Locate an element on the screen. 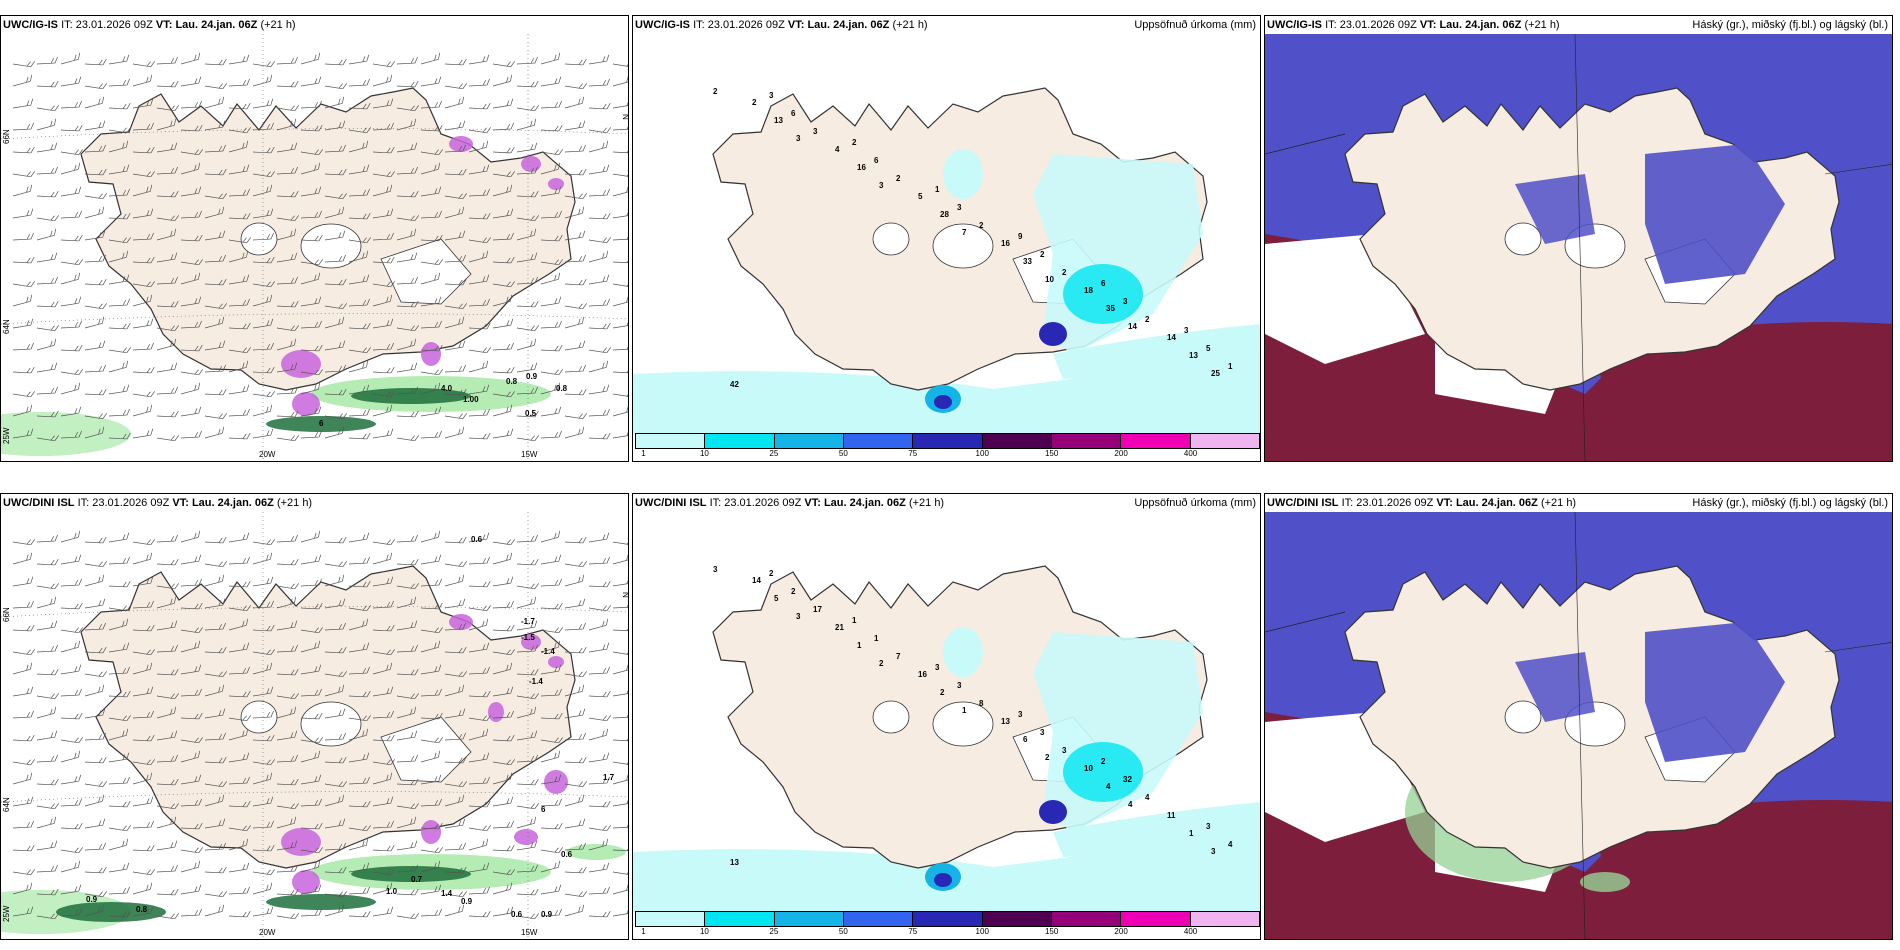 The image size is (1900, 950). precip-value-label: 21 is located at coordinates (839, 627).